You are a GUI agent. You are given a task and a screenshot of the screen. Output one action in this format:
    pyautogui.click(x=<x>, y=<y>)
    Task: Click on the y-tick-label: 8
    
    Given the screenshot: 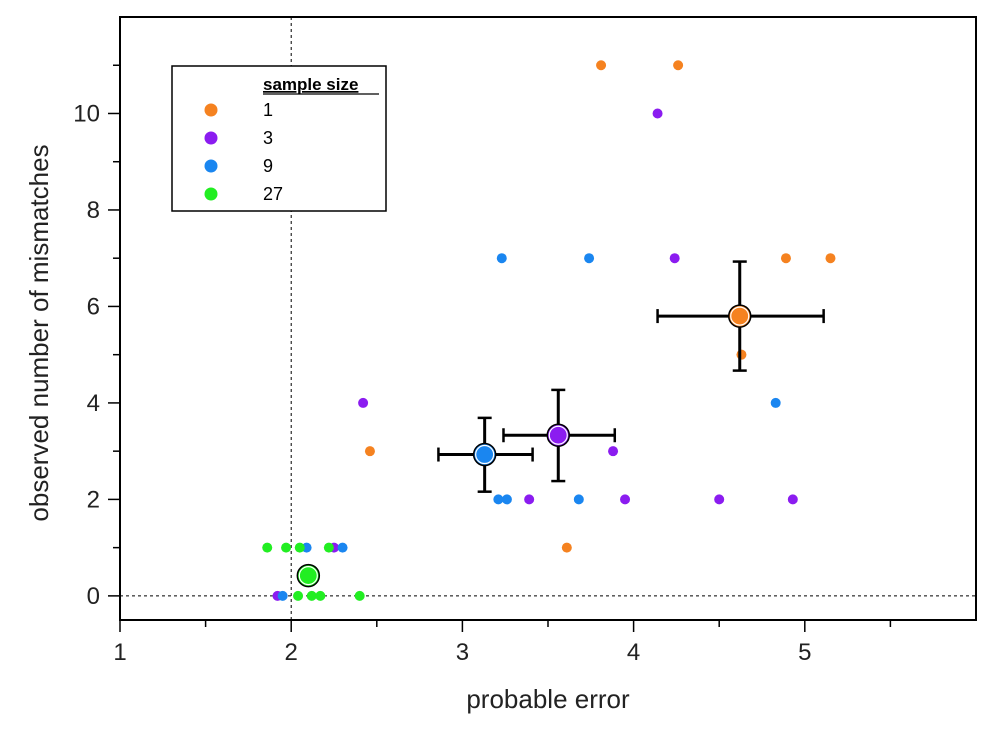 What is the action you would take?
    pyautogui.click(x=93, y=210)
    